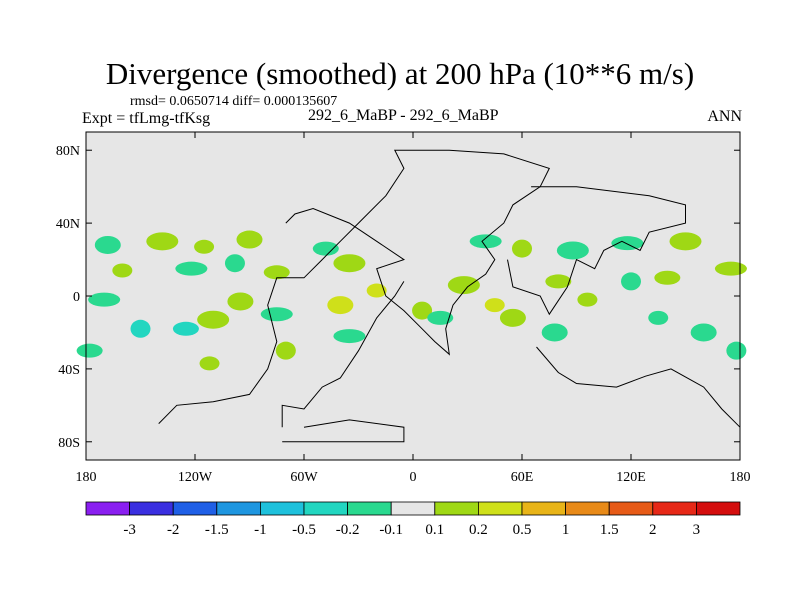 The height and width of the screenshot is (600, 800). Describe the element at coordinates (173, 530) in the screenshot. I see `colorbar-label: -2` at that location.